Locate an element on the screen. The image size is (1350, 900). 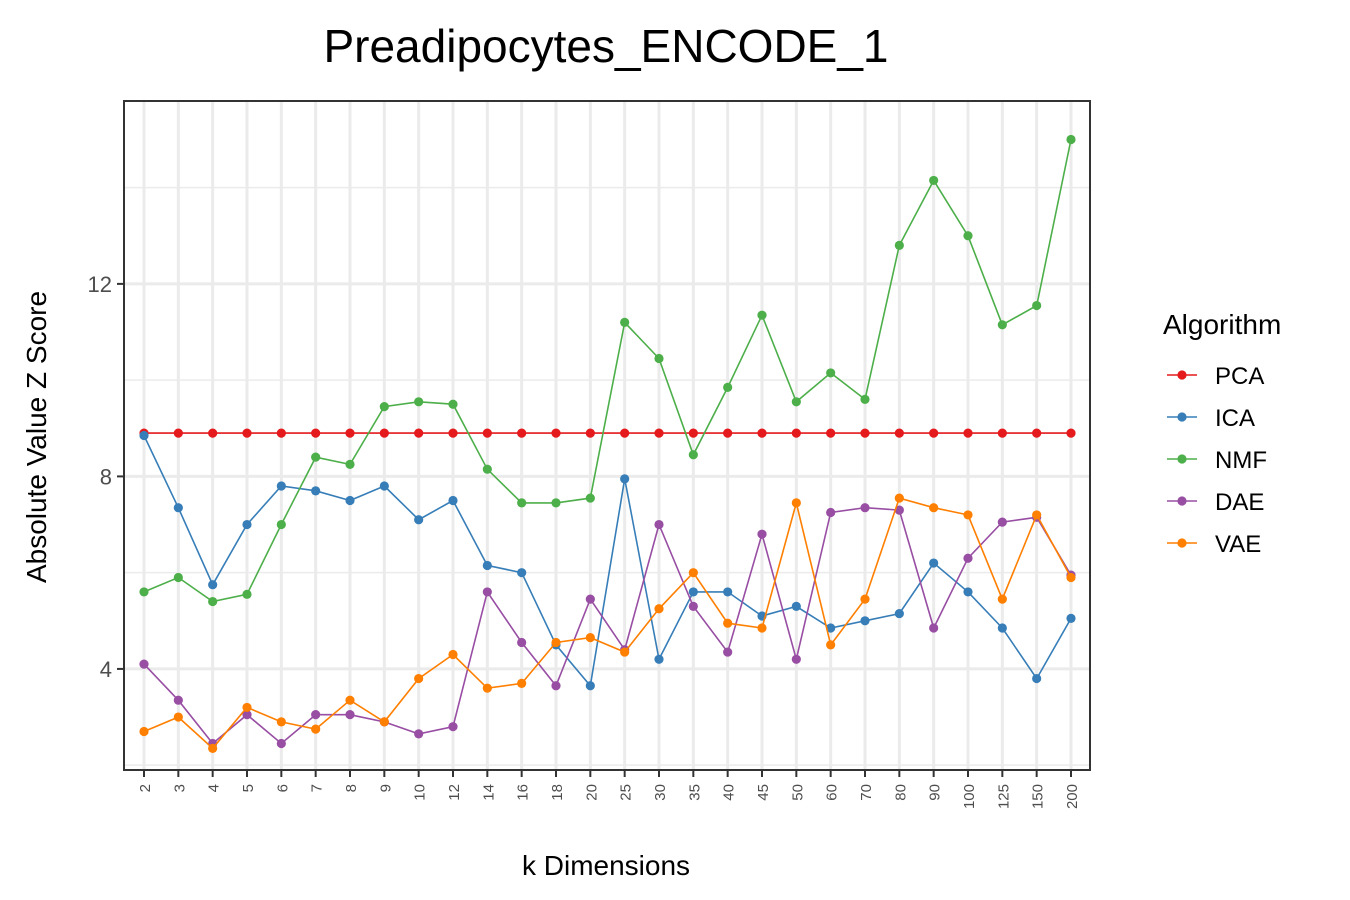
series-pca is located at coordinates (607, 433).